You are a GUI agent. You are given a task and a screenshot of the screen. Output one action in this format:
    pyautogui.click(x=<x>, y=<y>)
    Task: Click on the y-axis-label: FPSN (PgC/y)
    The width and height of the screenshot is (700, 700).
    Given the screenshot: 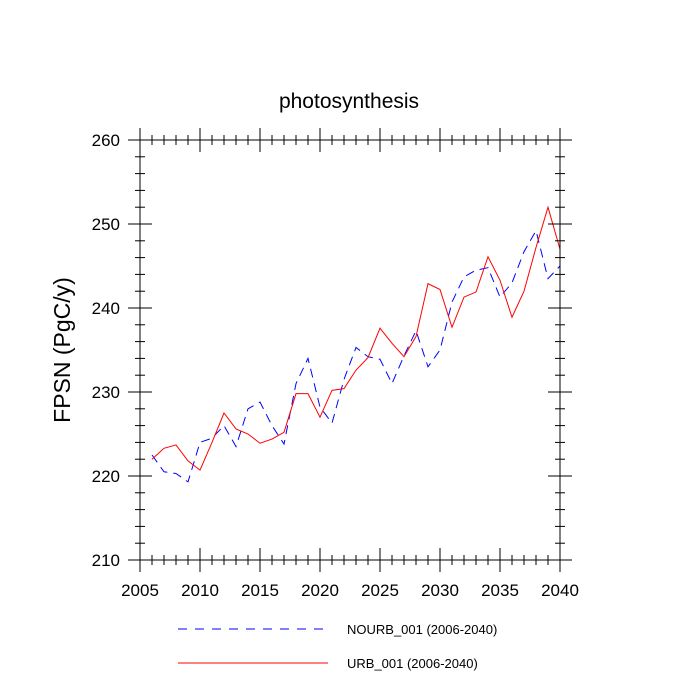 What is the action you would take?
    pyautogui.click(x=62, y=350)
    